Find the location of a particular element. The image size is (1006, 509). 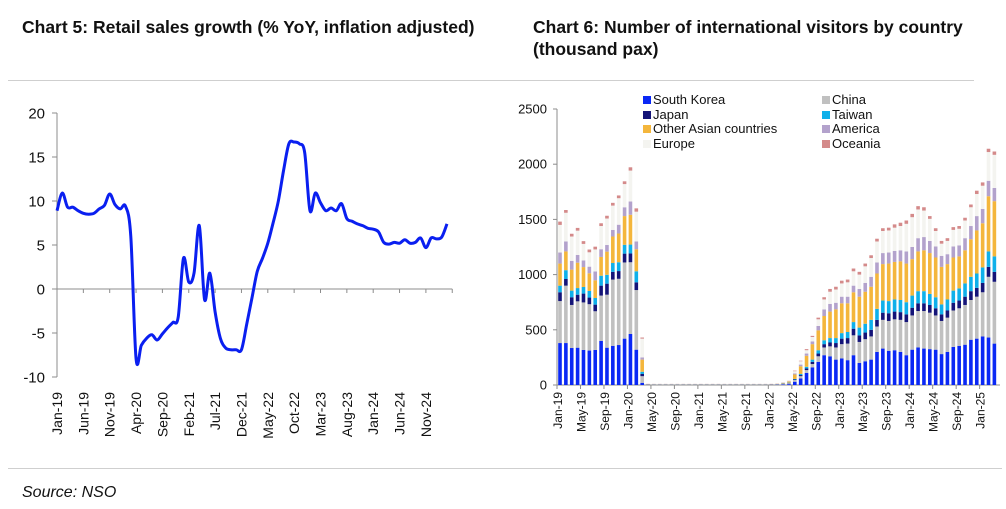

legend-label: South Korea is located at coordinates (689, 99).